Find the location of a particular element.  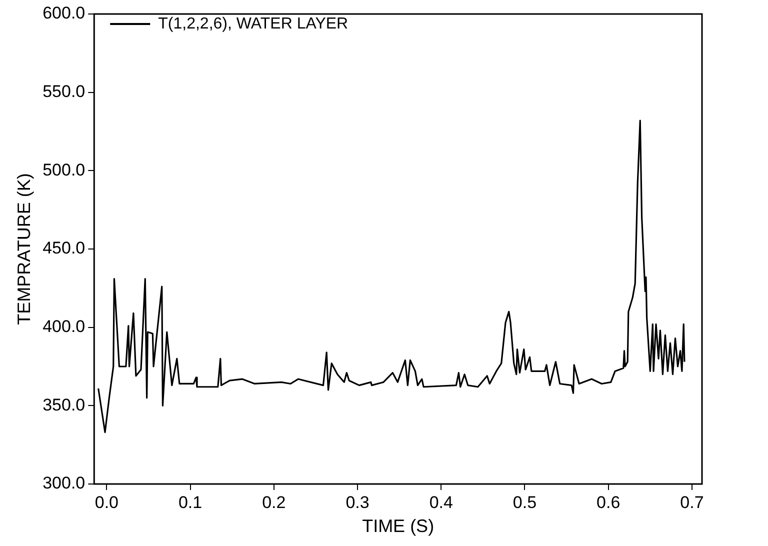

y-tick-label: 450.0 is located at coordinates (64, 248).